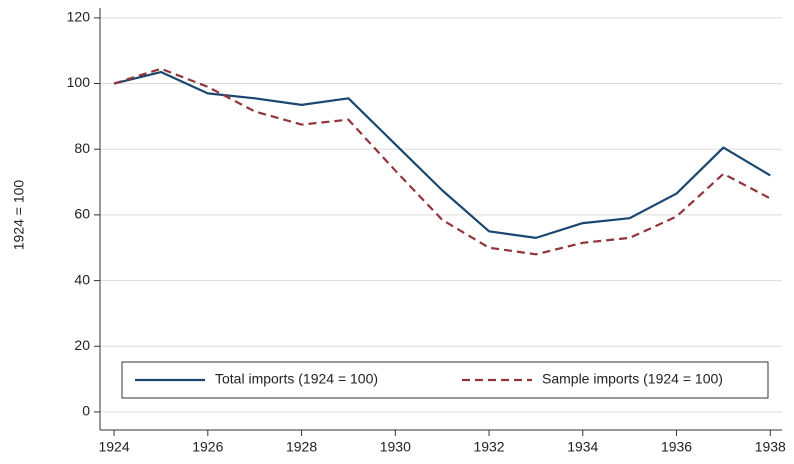 This screenshot has height=464, width=794. Describe the element at coordinates (82, 279) in the screenshot. I see `y-tick-label: 40` at that location.